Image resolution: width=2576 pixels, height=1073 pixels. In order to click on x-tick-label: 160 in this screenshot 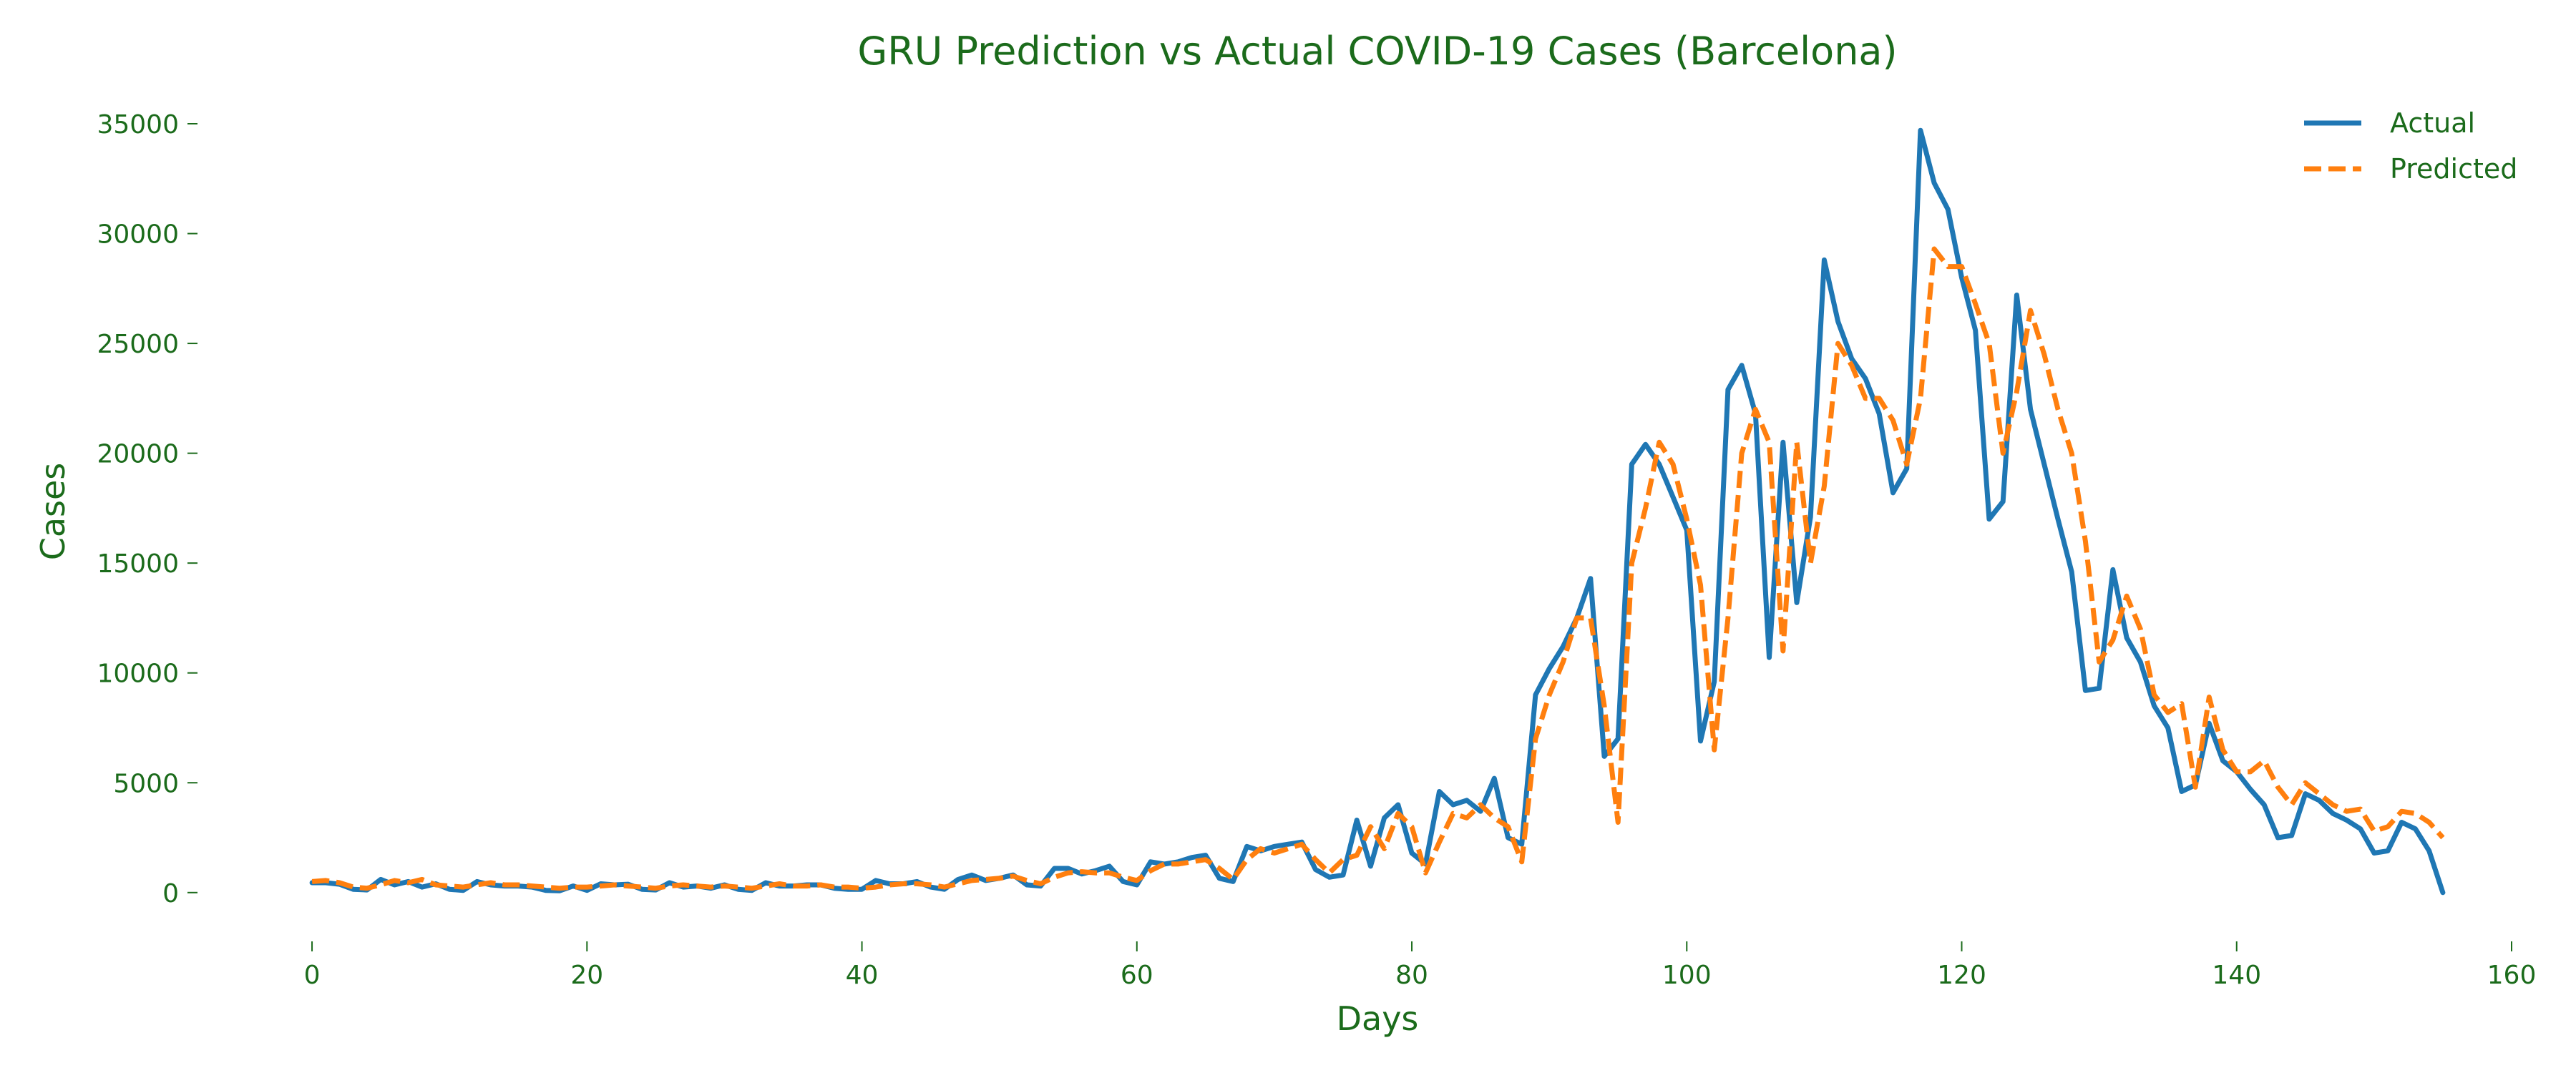, I will do `click(2512, 976)`.